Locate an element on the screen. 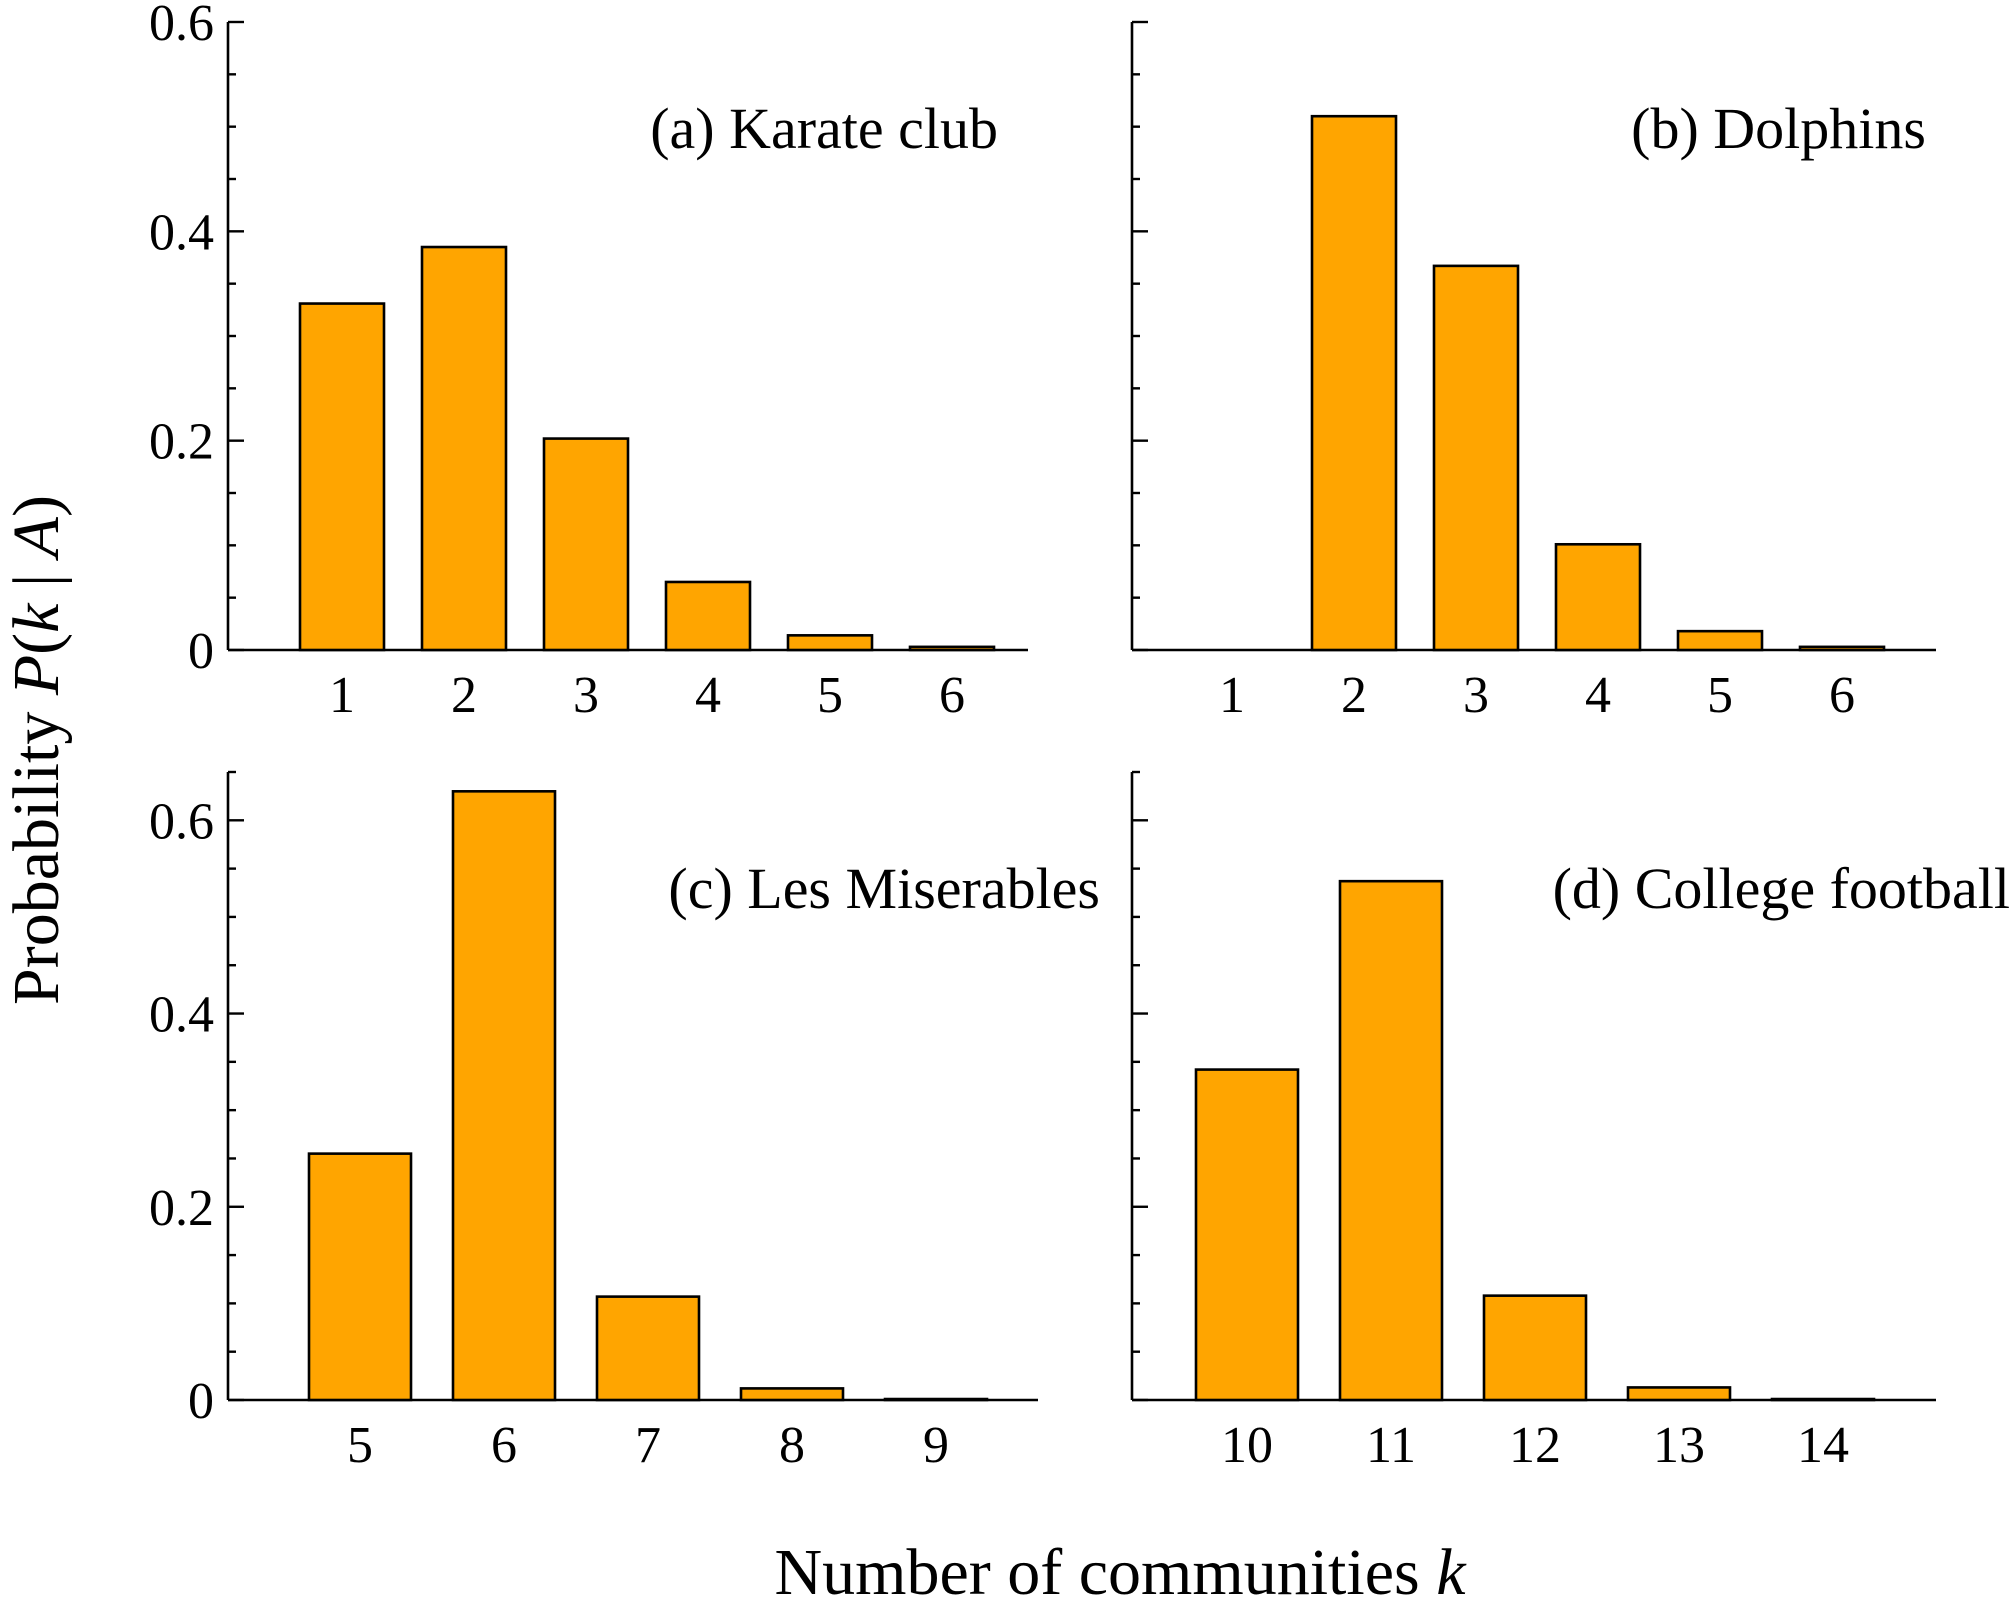 The image size is (2016, 1600). y-axis-title: Probability P(k | A) is located at coordinates (36, 750).